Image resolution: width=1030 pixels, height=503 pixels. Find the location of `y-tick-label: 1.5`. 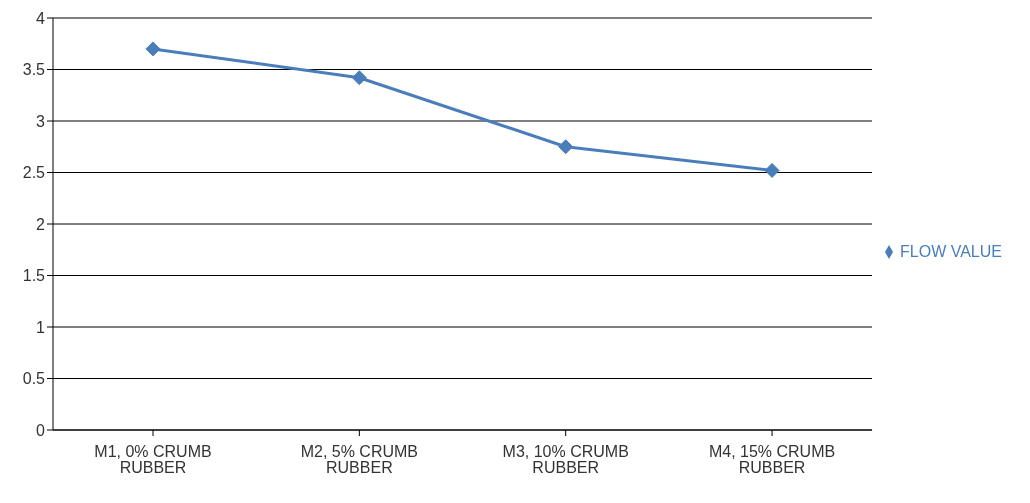

y-tick-label: 1.5 is located at coordinates (34, 276).